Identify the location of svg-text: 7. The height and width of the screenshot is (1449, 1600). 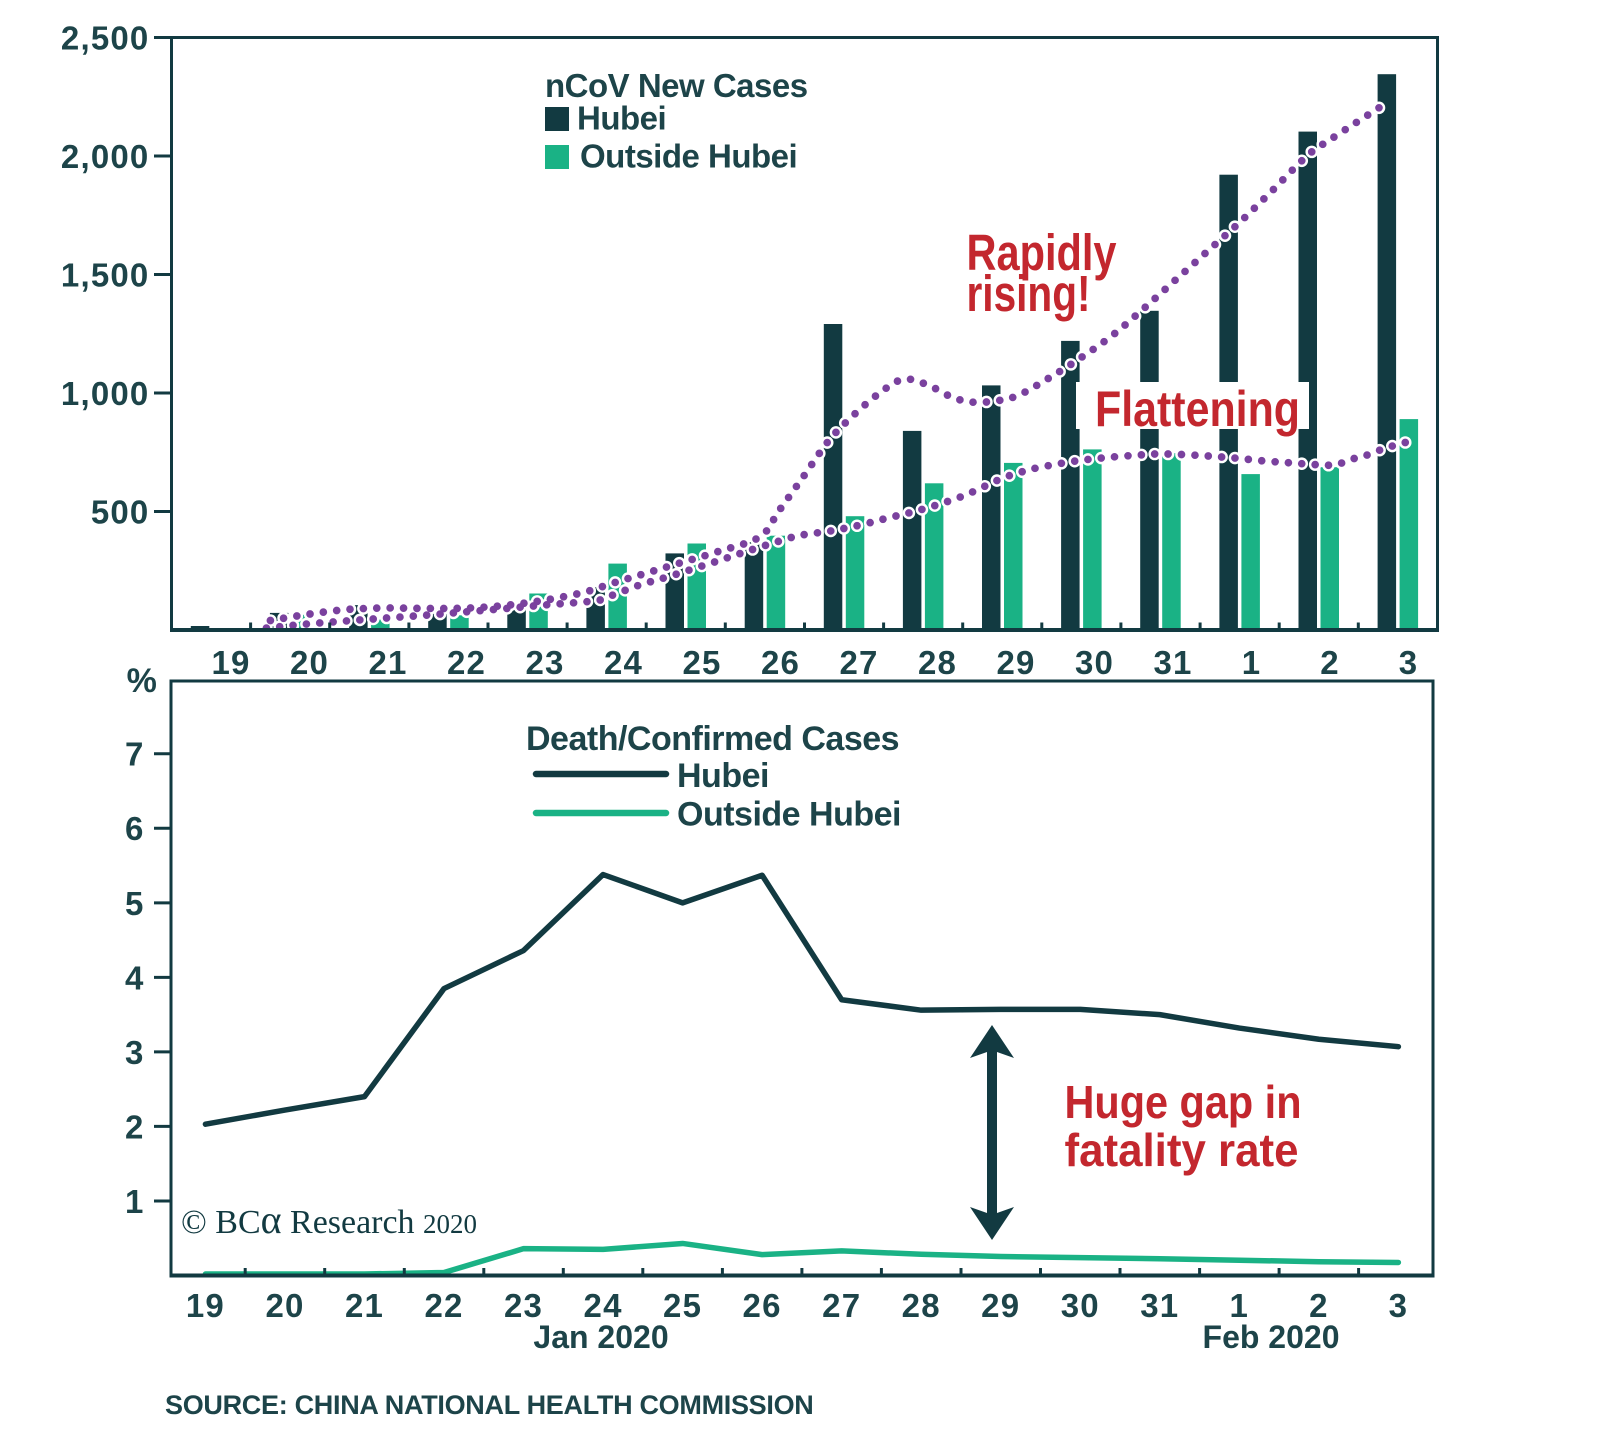
(135, 754).